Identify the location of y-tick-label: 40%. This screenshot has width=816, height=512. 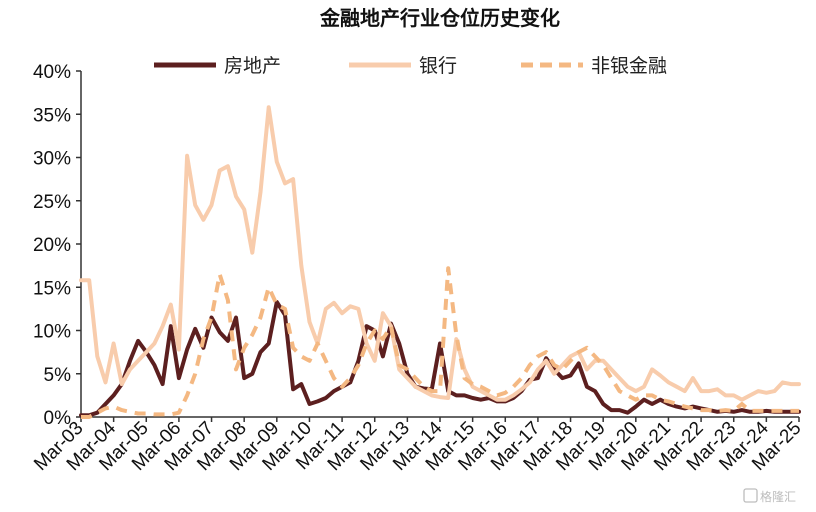
(52, 72).